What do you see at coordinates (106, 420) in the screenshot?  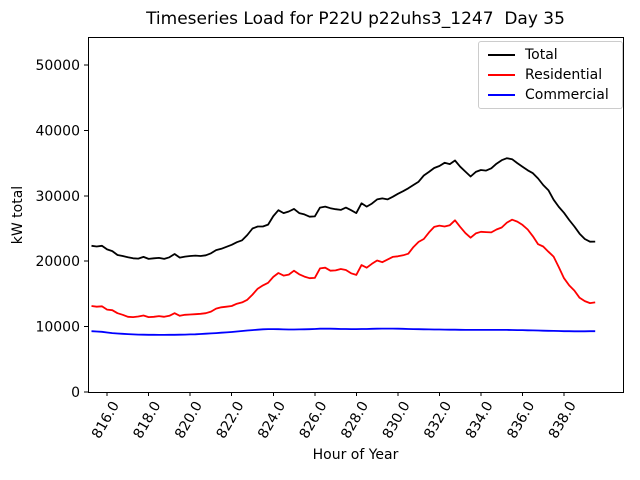 I see `x-tick-label: 816.0` at bounding box center [106, 420].